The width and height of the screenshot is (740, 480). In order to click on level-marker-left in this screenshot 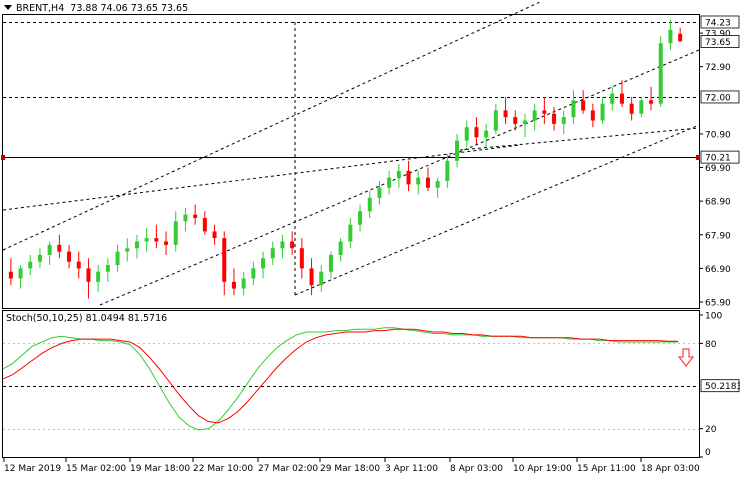, I will do `click(3, 157)`.